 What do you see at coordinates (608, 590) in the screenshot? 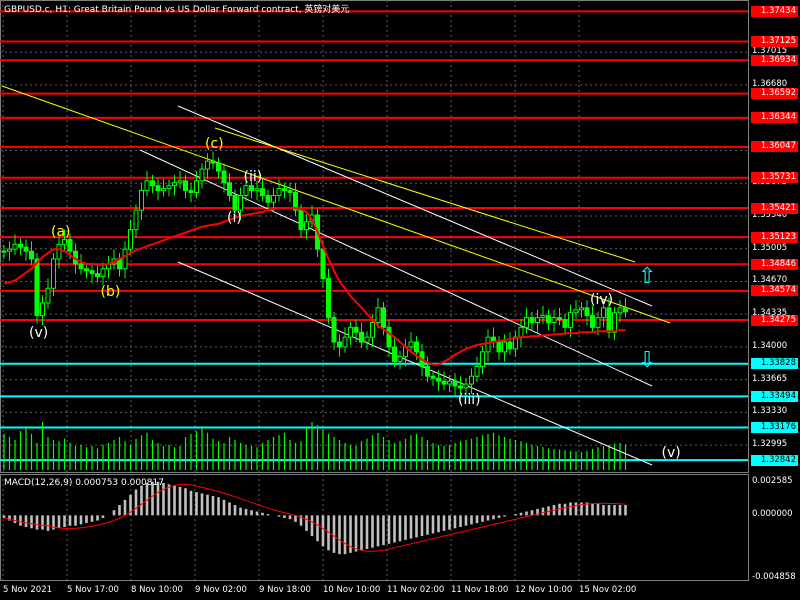
I see `x-tick-label: 15 Nov 02:00` at bounding box center [608, 590].